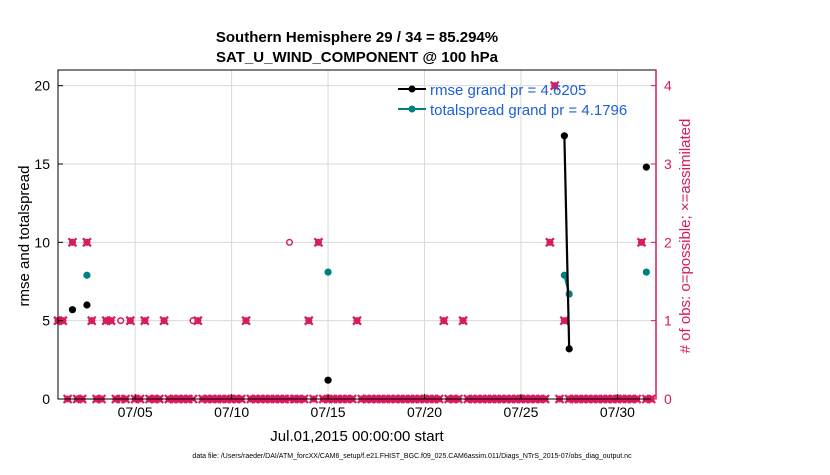 This screenshot has width=830, height=475. Describe the element at coordinates (42, 242) in the screenshot. I see `y-tick-label-left: 10` at that location.